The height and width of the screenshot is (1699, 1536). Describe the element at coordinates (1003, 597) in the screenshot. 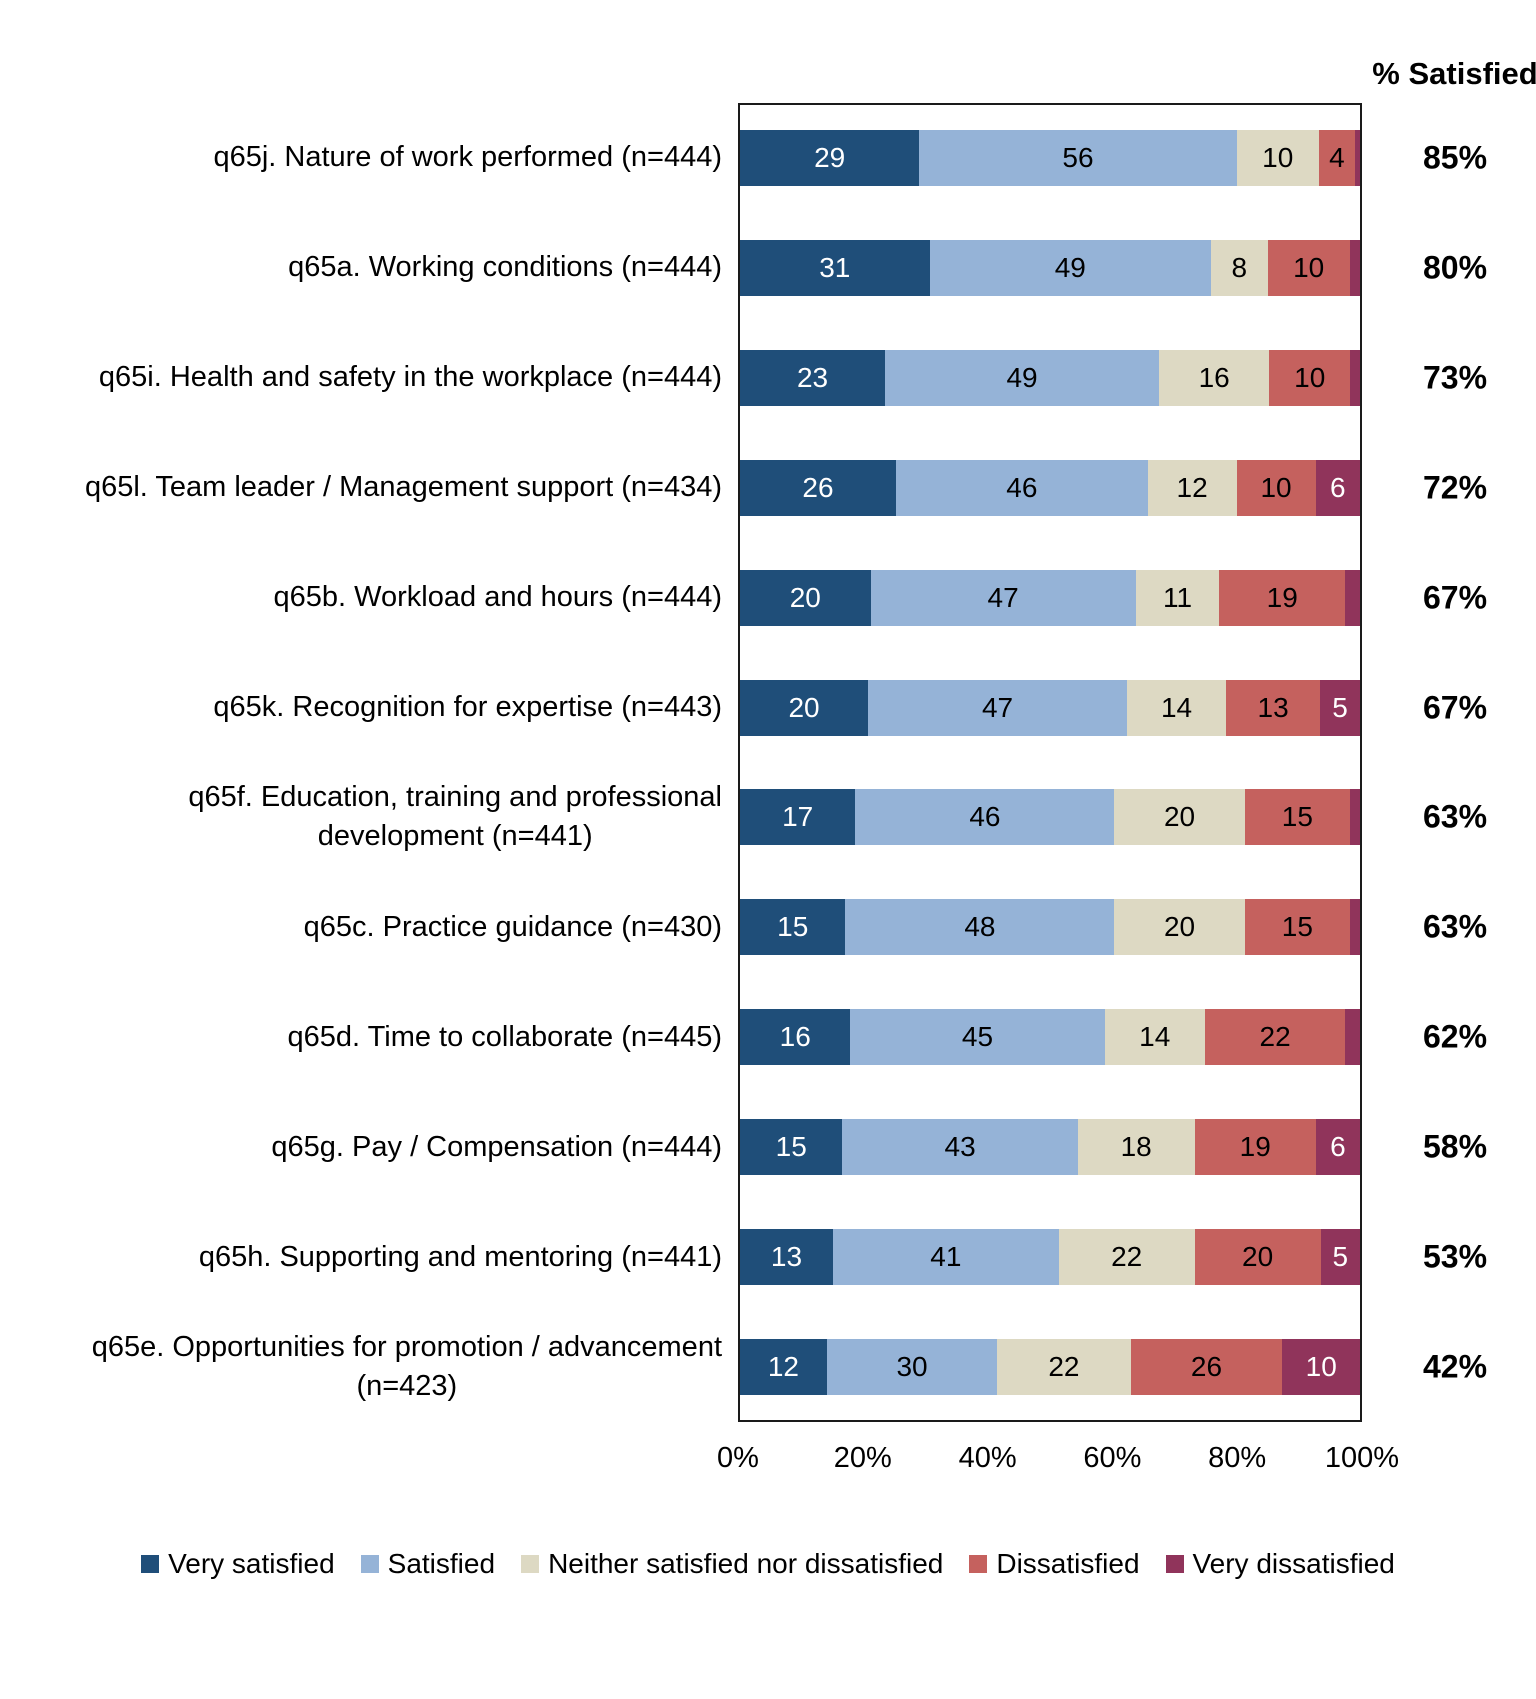

I see `bar-segment-satisfied: 47` at that location.